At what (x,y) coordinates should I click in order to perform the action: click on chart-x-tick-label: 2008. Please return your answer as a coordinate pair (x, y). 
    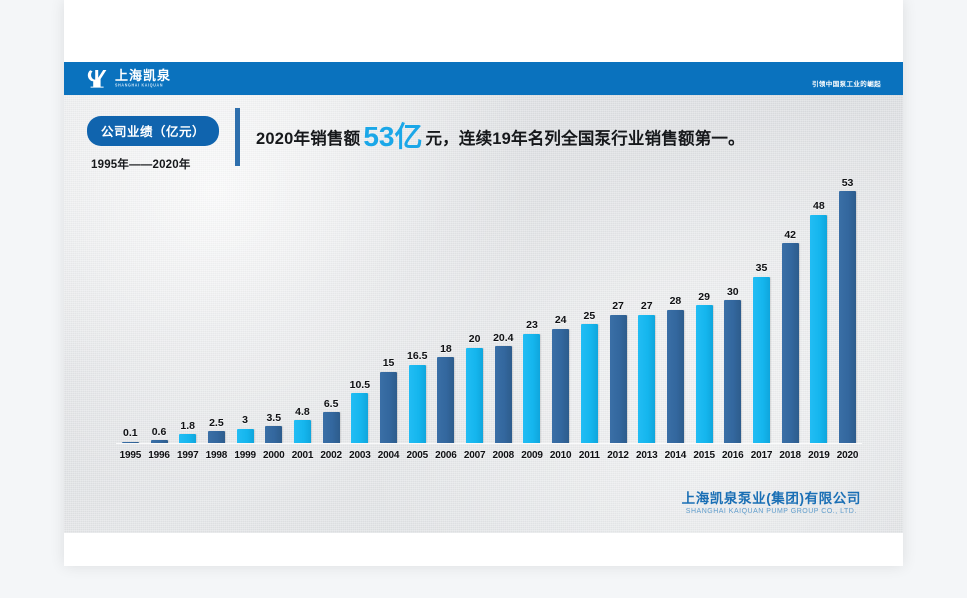
    Looking at the image, I should click on (503, 455).